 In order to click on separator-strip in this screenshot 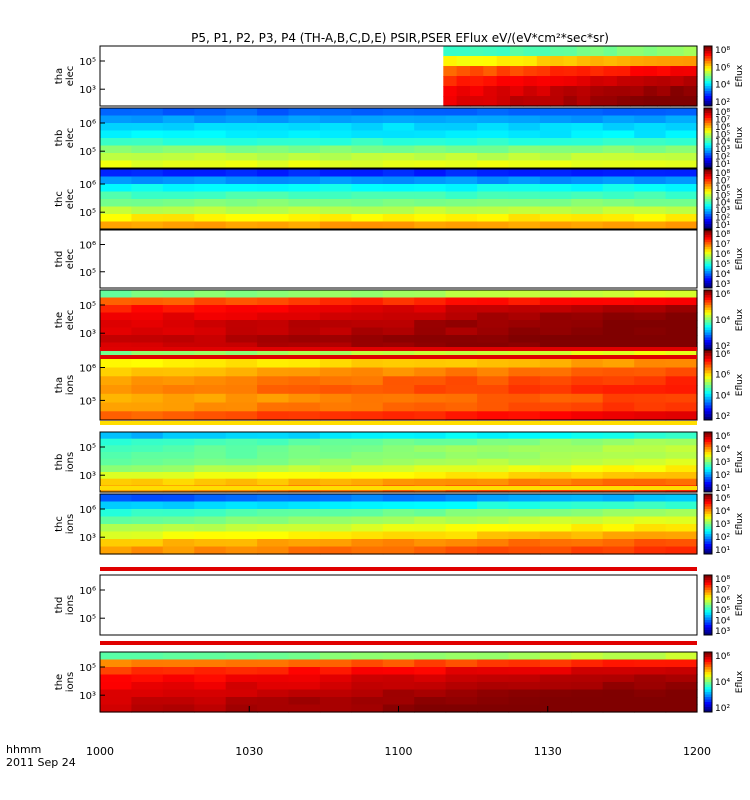, I will do `click(398, 423)`.